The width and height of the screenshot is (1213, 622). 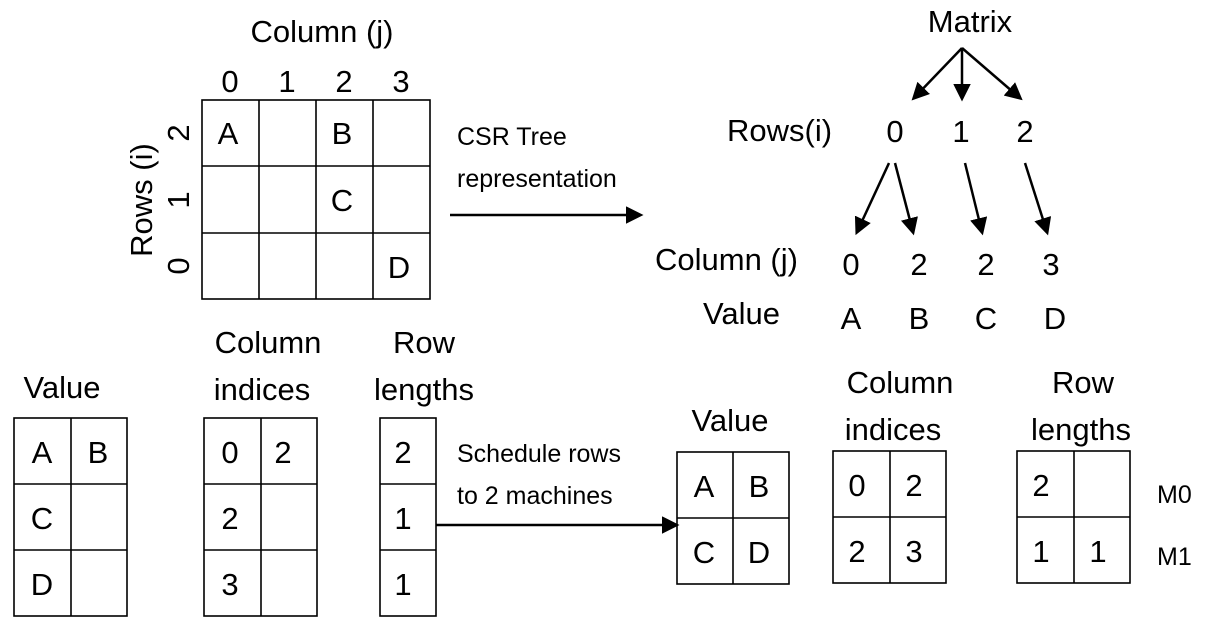 What do you see at coordinates (872, 199) in the screenshot?
I see `edge-row0-col0` at bounding box center [872, 199].